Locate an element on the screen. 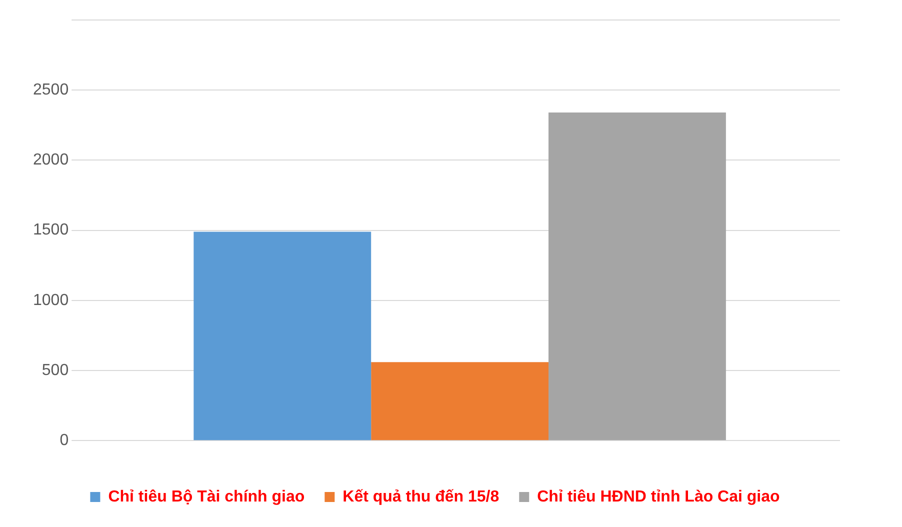 The width and height of the screenshot is (902, 527). legend-label: Kết quả thu đến 15/8 is located at coordinates (421, 497).